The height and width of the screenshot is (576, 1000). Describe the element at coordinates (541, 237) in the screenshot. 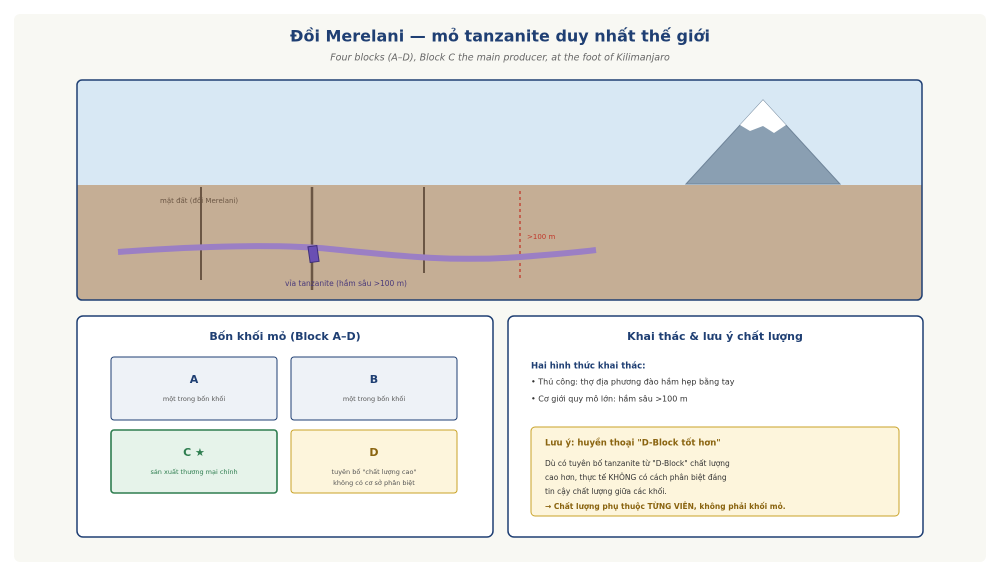

I see `depth-label: >100 m` at that location.